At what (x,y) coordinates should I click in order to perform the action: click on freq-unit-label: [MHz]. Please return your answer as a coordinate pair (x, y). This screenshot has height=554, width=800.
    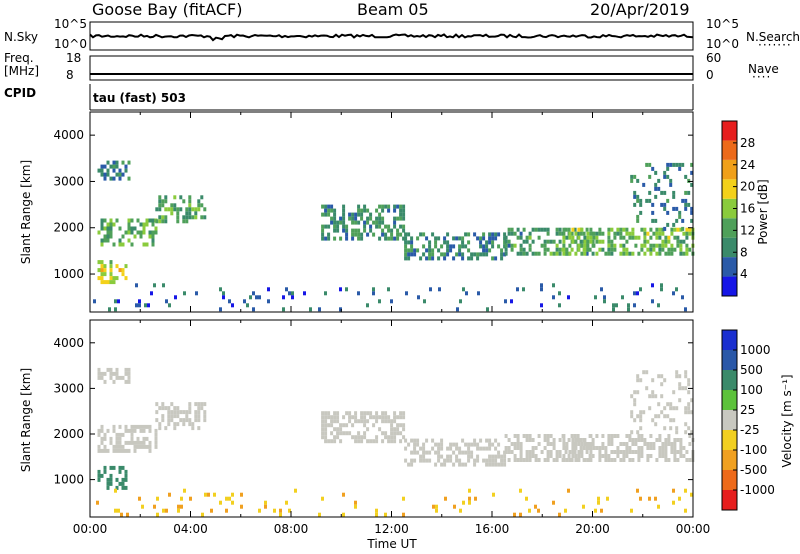
    Looking at the image, I should click on (22, 71).